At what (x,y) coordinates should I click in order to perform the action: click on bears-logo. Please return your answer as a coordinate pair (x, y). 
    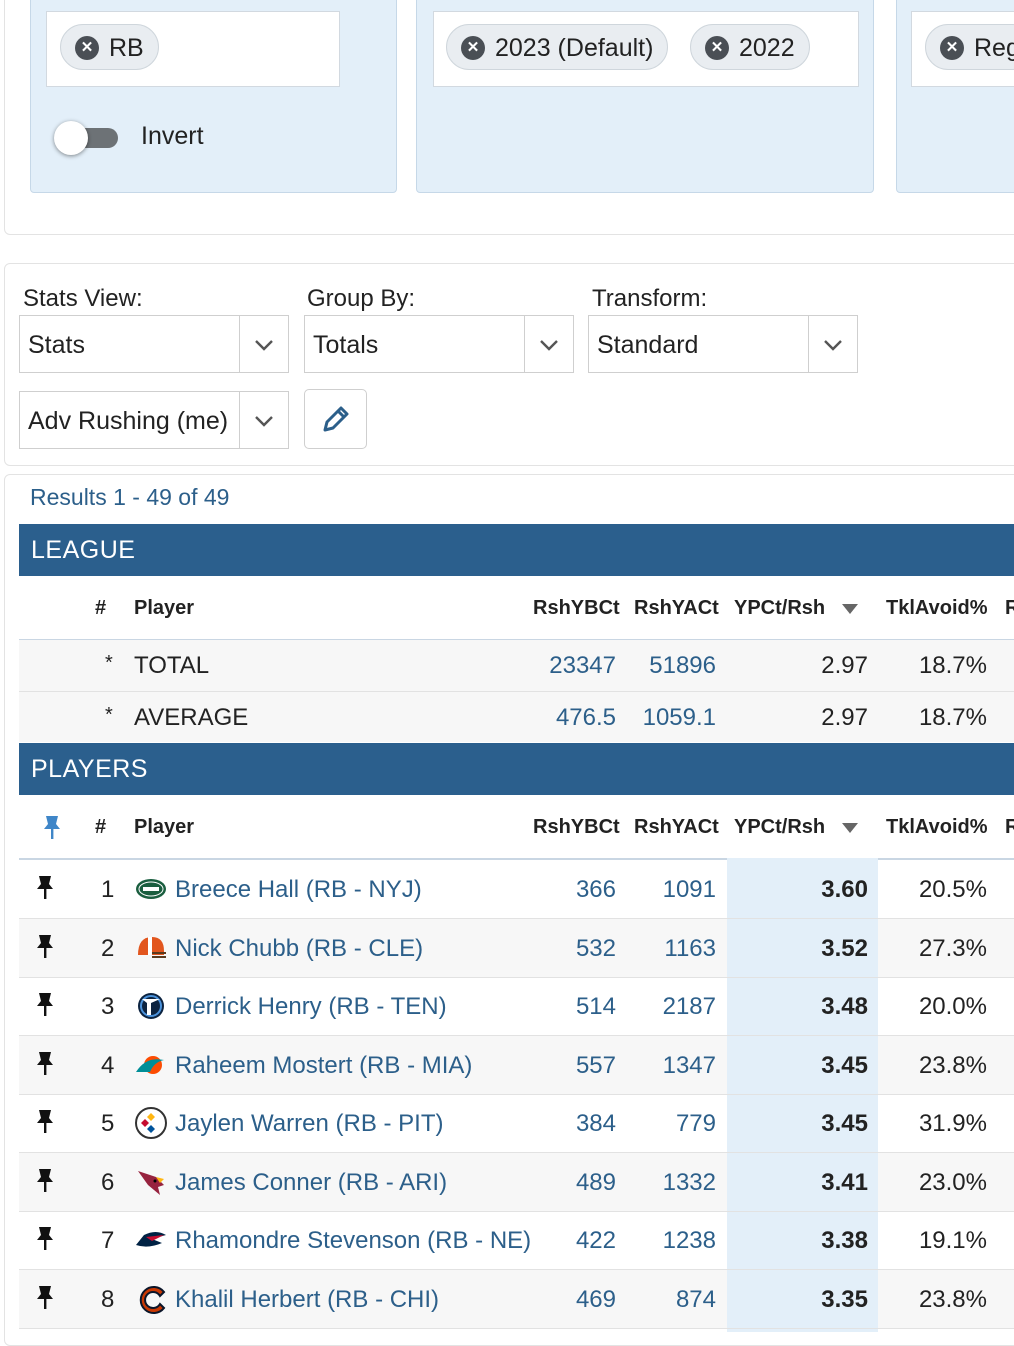
    Looking at the image, I should click on (152, 1300).